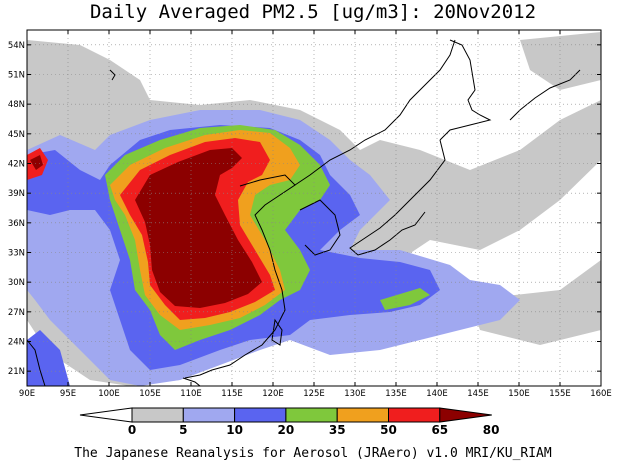  Describe the element at coordinates (355, 394) in the screenshot. I see `x-tick-label: 130E` at that location.